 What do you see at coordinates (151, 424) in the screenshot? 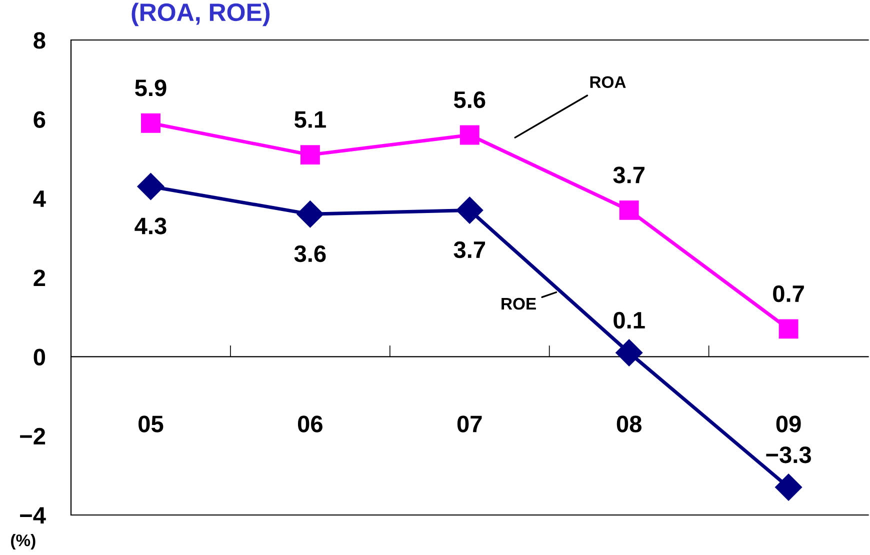
I see `x-tick-label: 05` at bounding box center [151, 424].